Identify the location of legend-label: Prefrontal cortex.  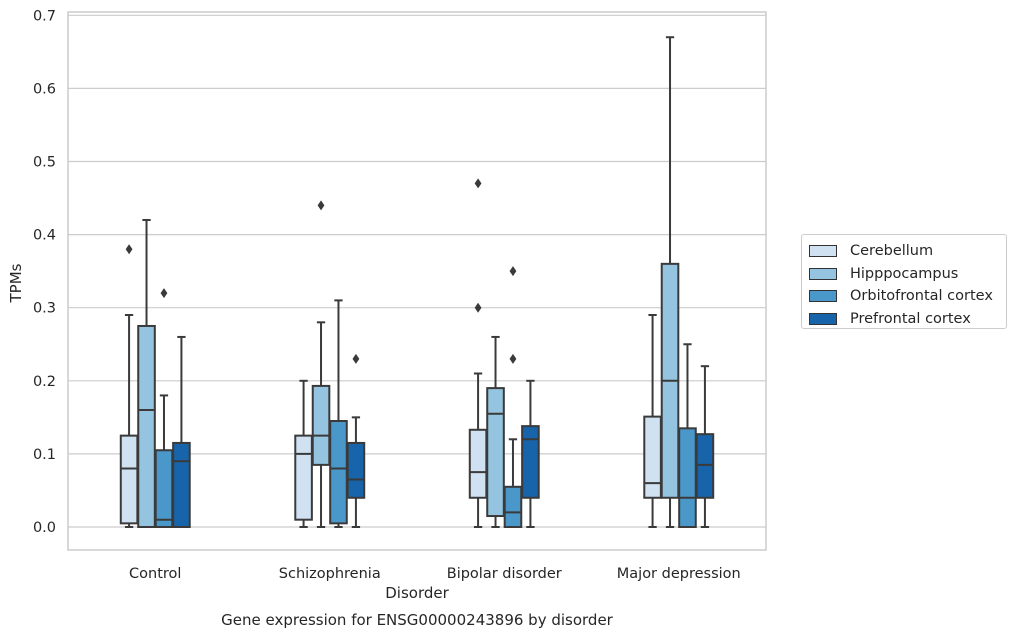
(910, 318).